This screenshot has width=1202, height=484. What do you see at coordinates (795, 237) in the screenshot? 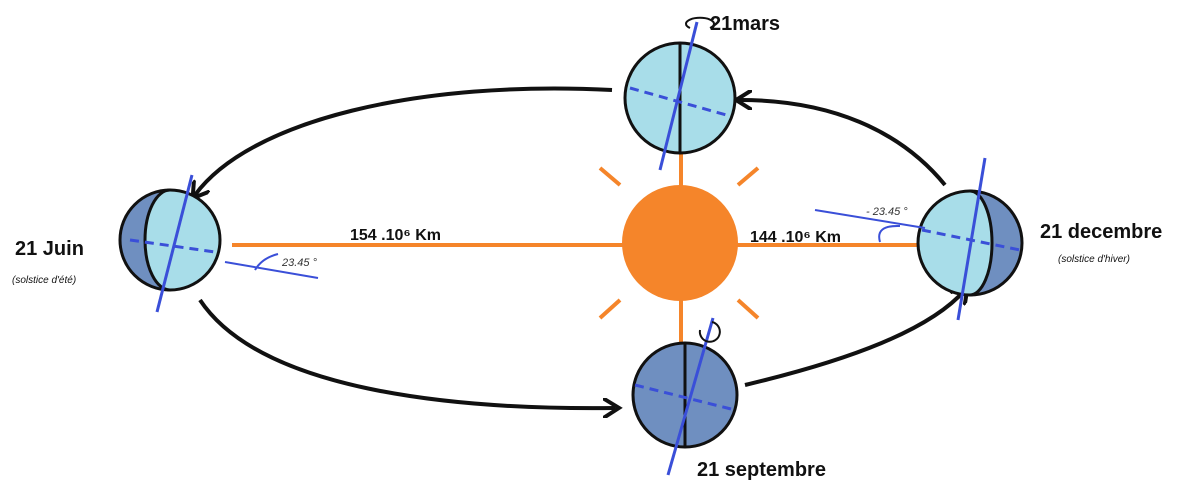
I see `distance-near: 144 .10⁶ Km` at bounding box center [795, 237].